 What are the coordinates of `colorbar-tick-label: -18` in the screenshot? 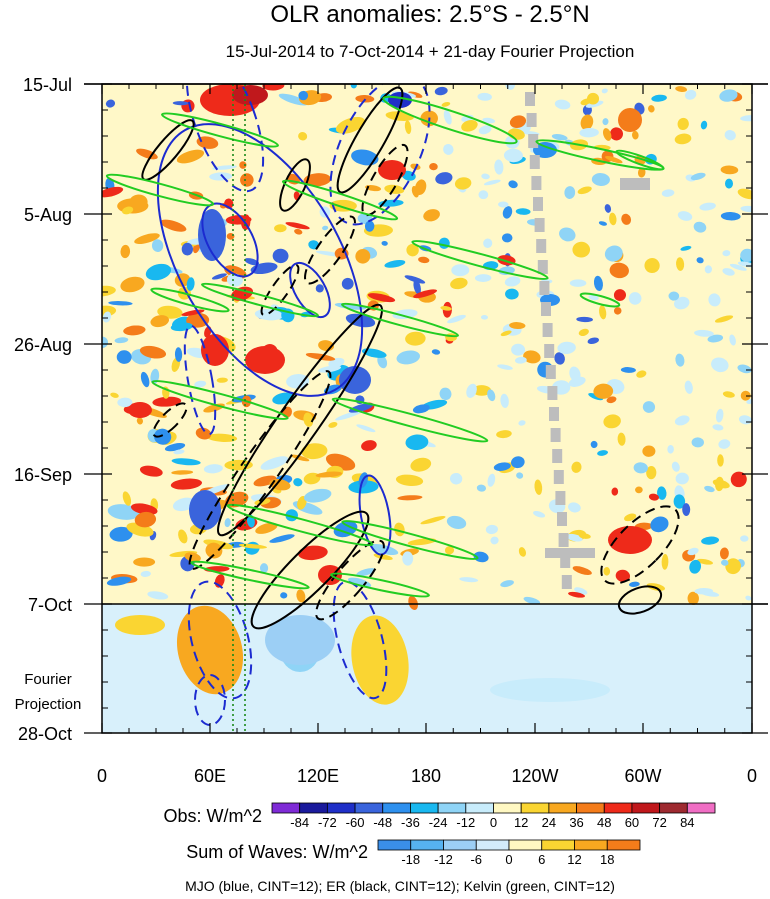 It's located at (410, 859).